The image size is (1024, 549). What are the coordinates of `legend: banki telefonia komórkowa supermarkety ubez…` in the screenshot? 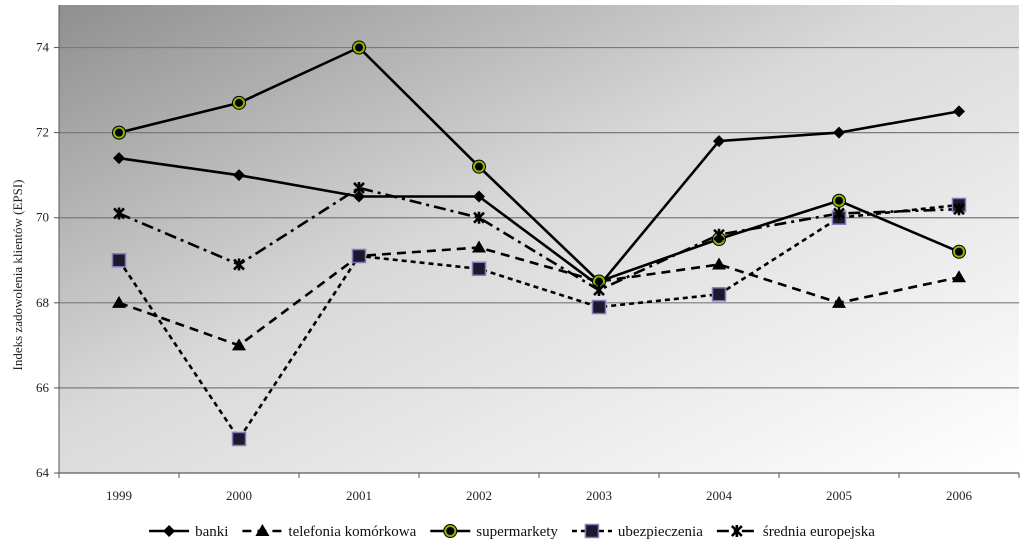 It's located at (512, 531).